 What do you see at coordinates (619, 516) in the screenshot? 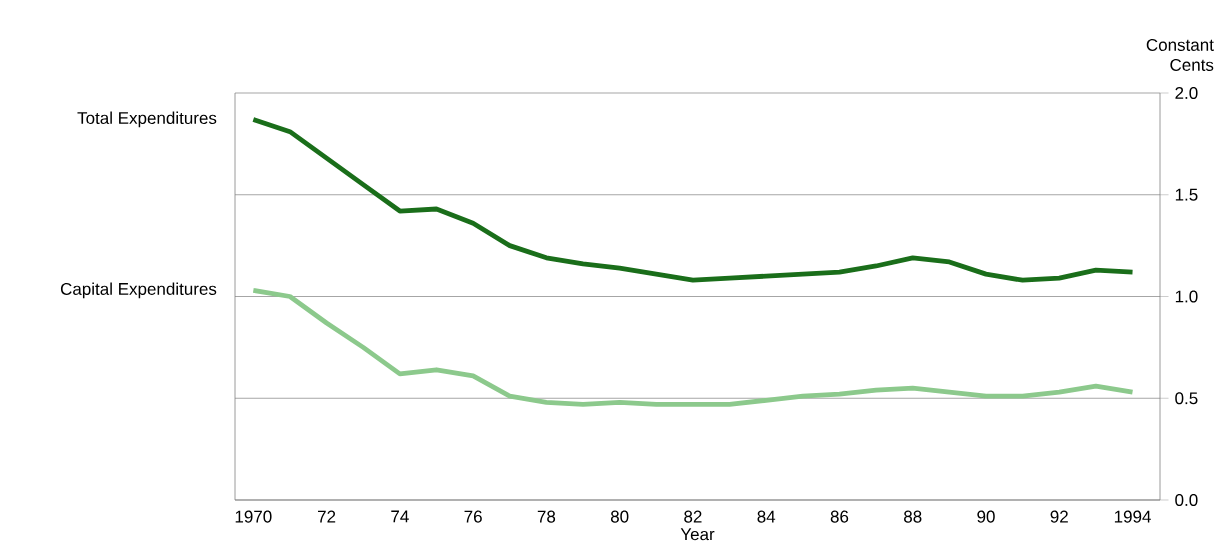
I see `x-tick-label: 80` at bounding box center [619, 516].